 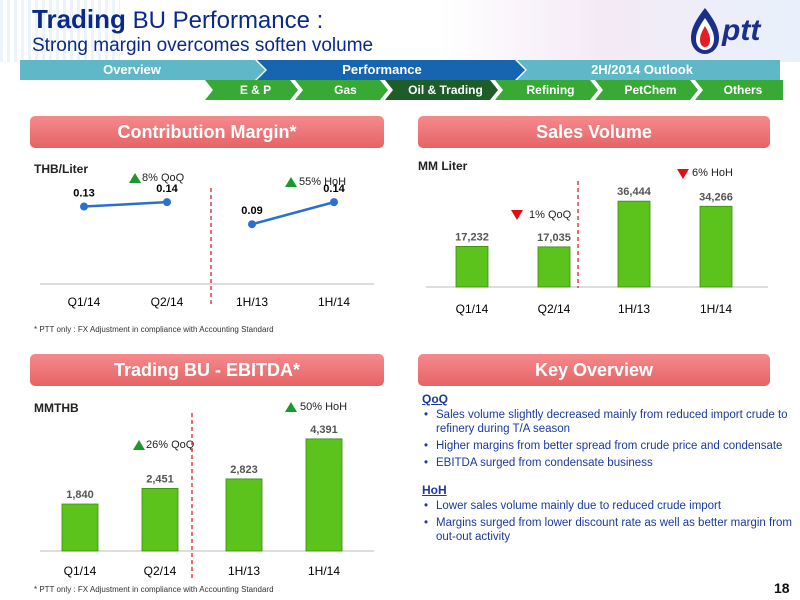 What do you see at coordinates (642, 69) in the screenshot?
I see `nav-tab-outlook: 2H/2014 Outlook` at bounding box center [642, 69].